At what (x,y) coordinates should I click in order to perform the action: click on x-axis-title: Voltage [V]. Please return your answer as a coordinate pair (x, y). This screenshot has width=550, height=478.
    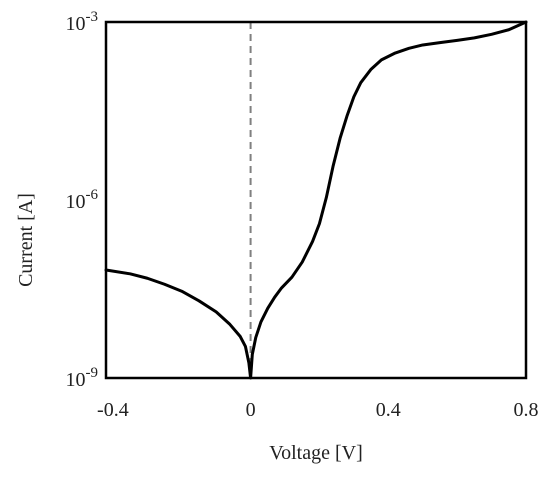
    Looking at the image, I should click on (316, 453).